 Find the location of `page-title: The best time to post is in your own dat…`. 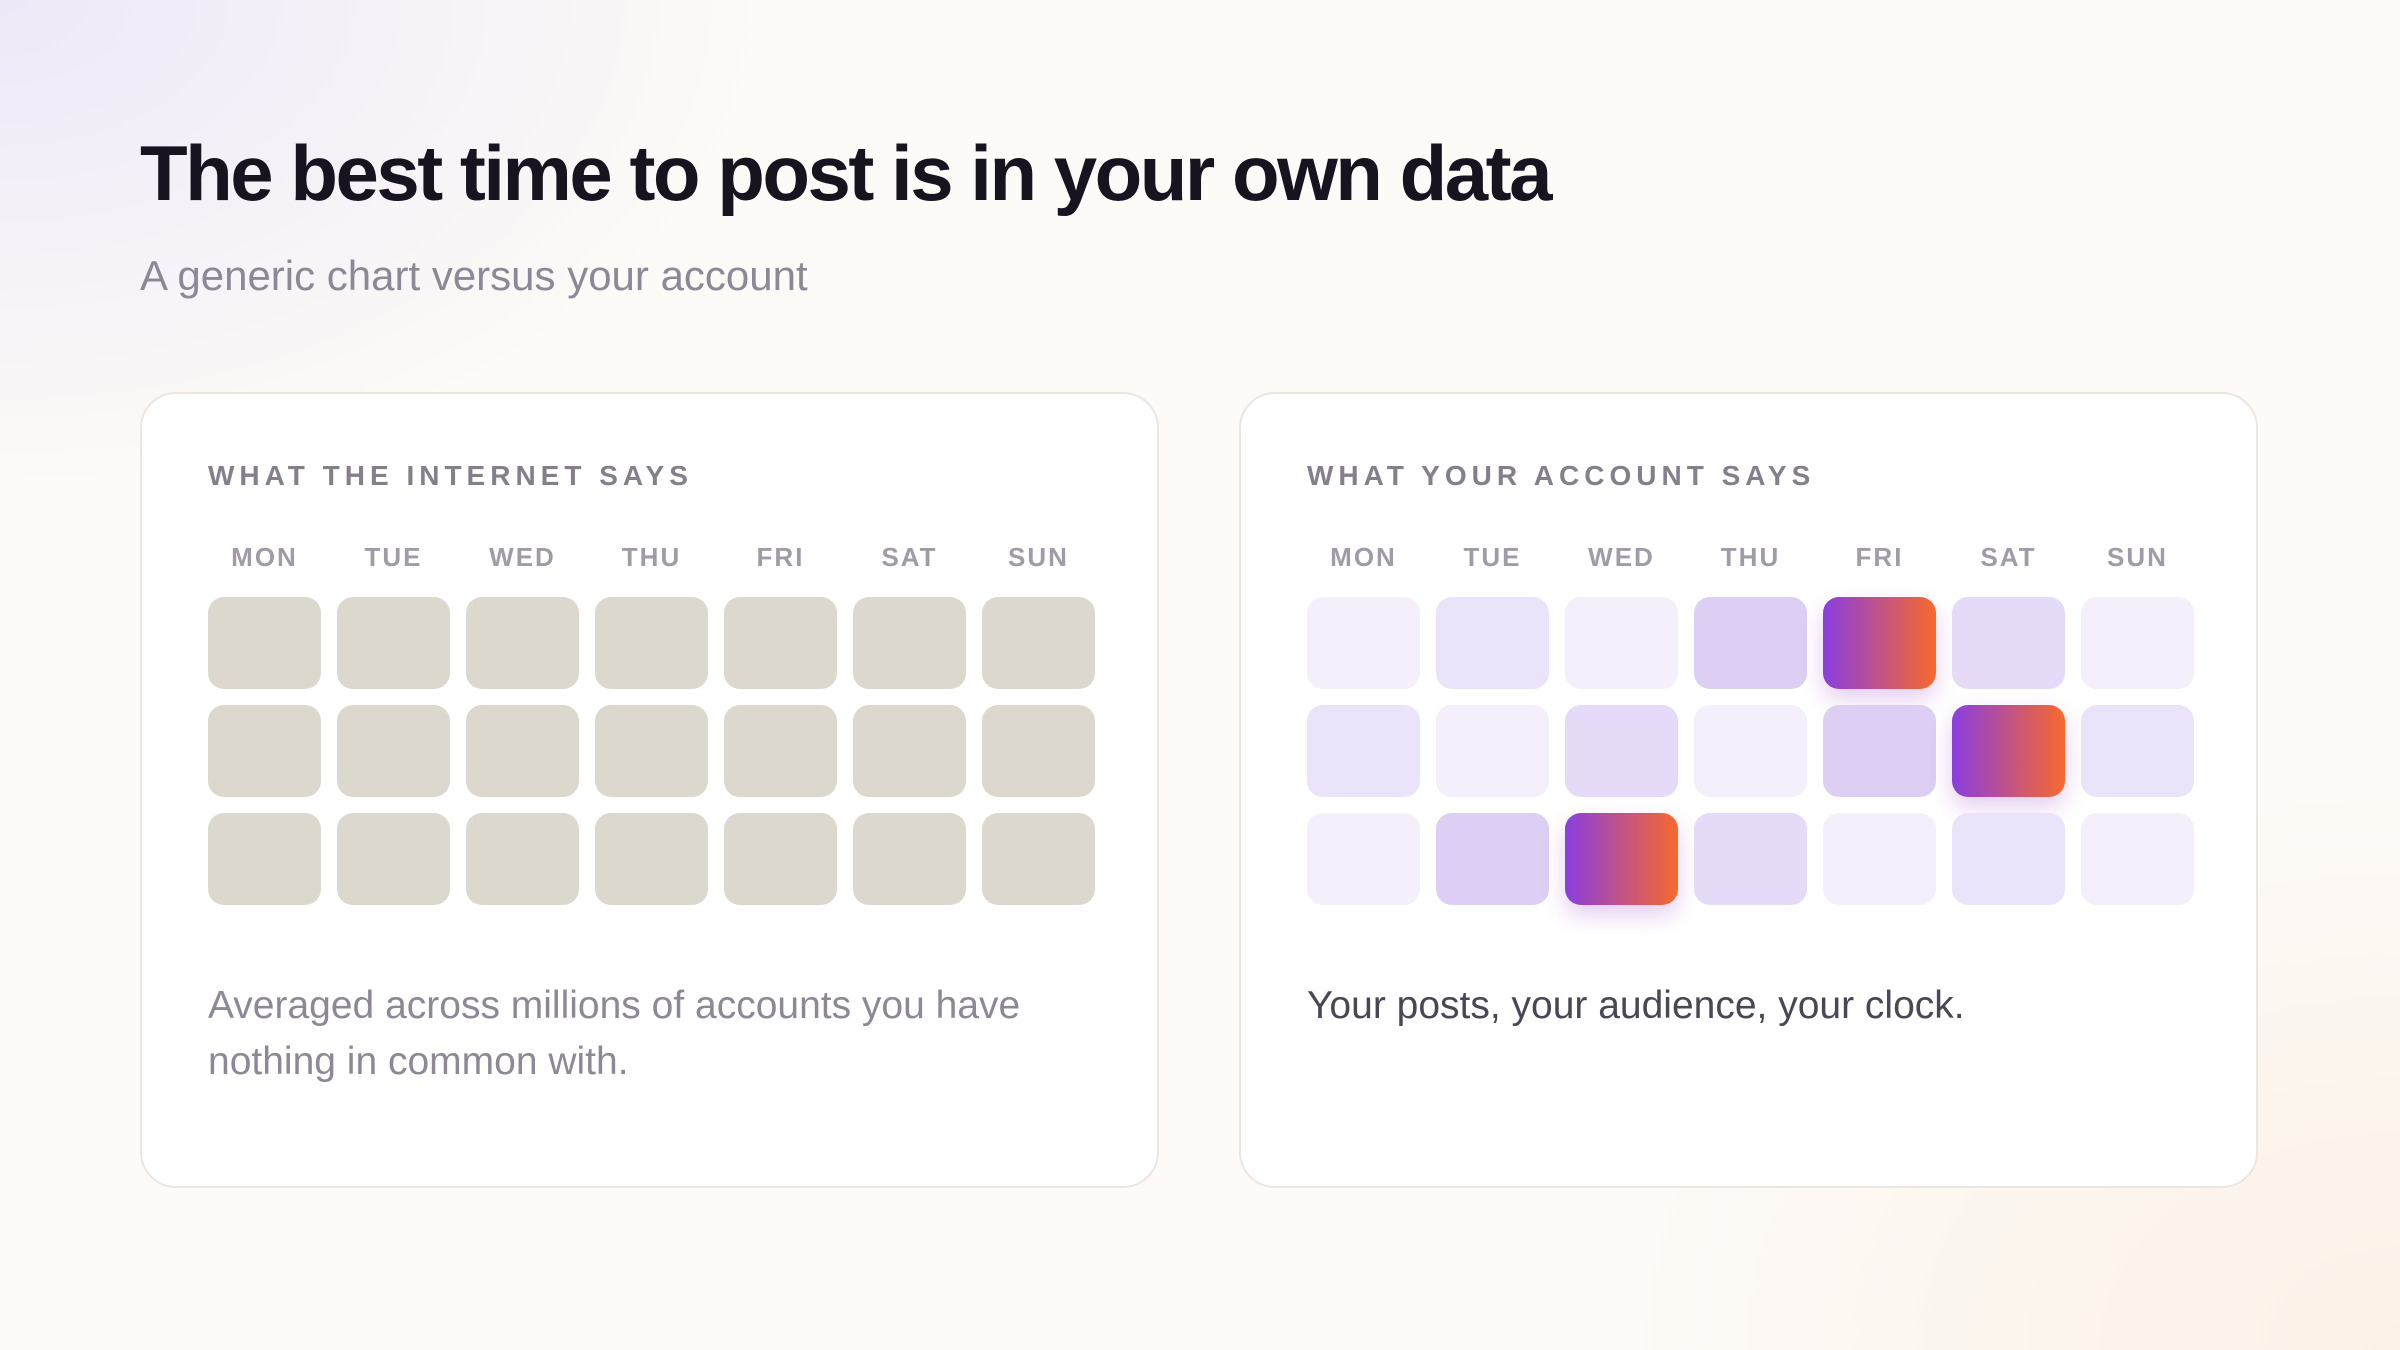

page-title: The best time to post is in your own dat… is located at coordinates (846, 173).